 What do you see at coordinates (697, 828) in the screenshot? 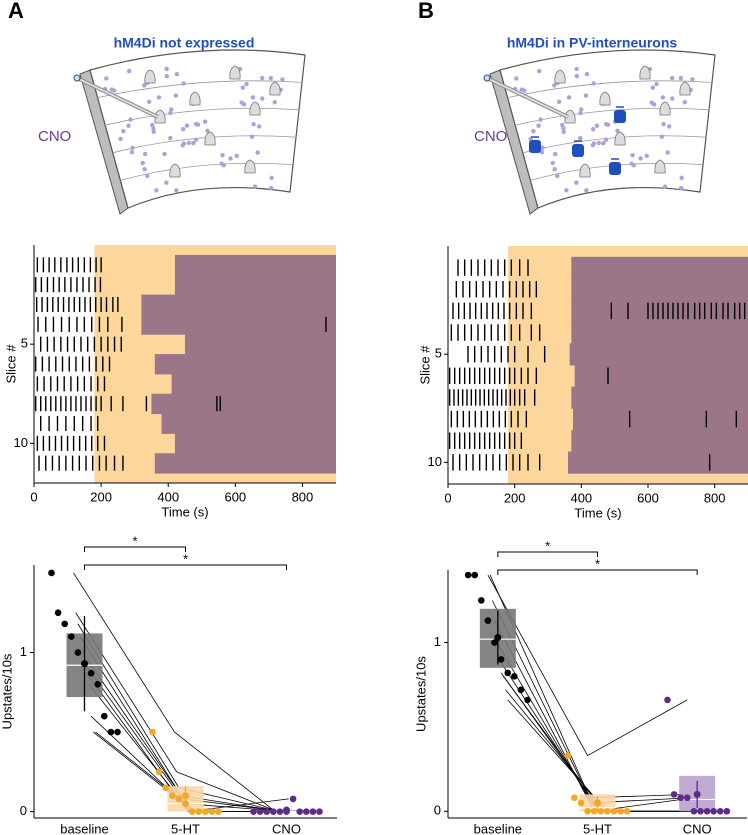
I see `x-tick-label: CNO` at bounding box center [697, 828].